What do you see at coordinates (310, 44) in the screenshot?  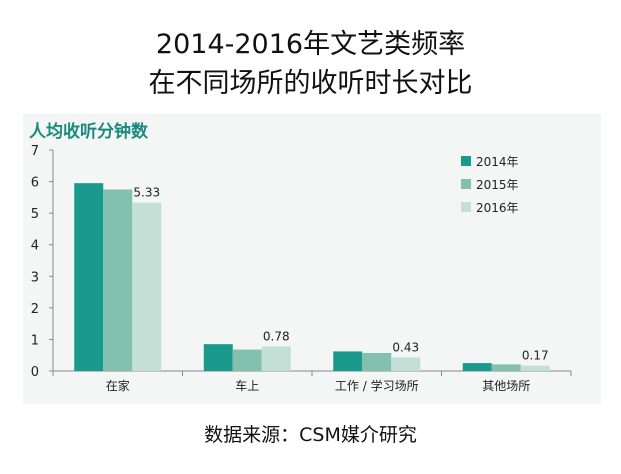 I see `chart-title-line-1: 2014-2016年文艺类频率` at bounding box center [310, 44].